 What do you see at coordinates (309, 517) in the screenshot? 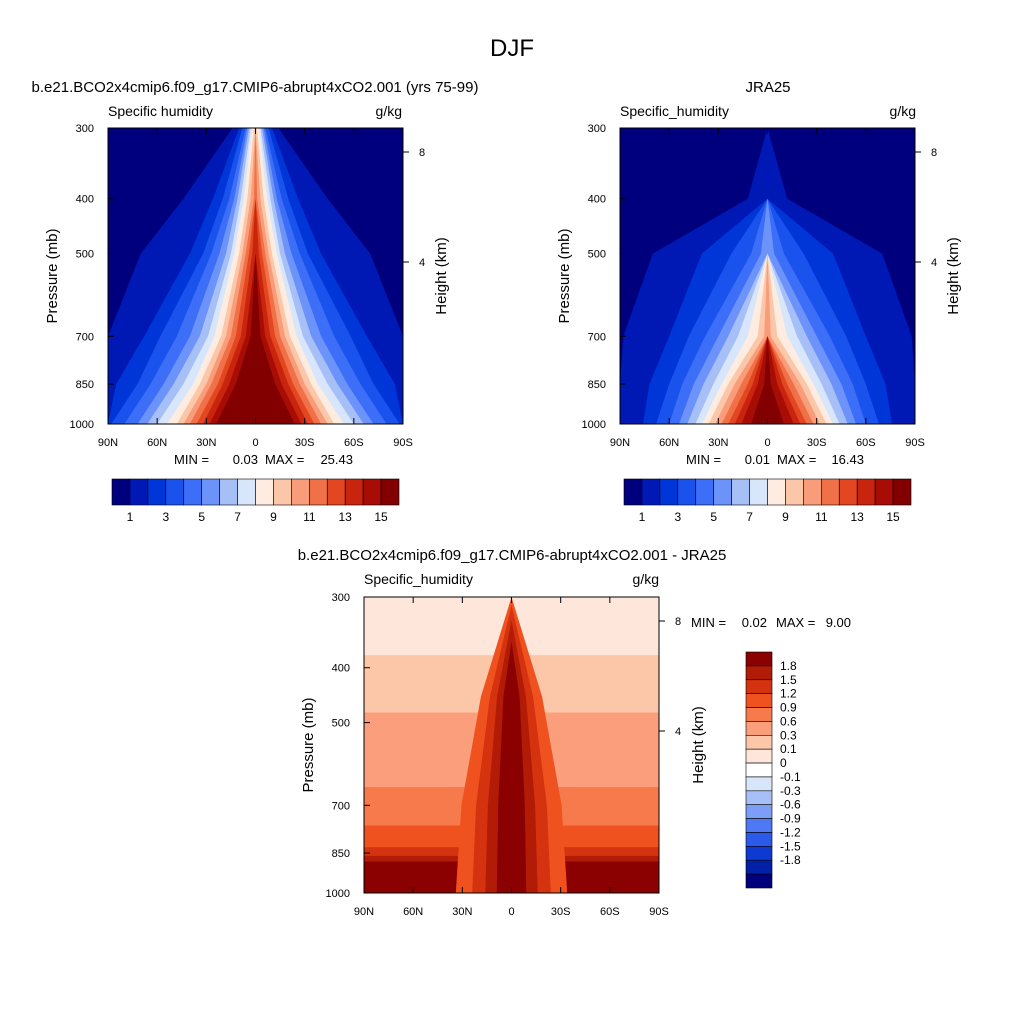
I see `colorbar-label: 11` at bounding box center [309, 517].